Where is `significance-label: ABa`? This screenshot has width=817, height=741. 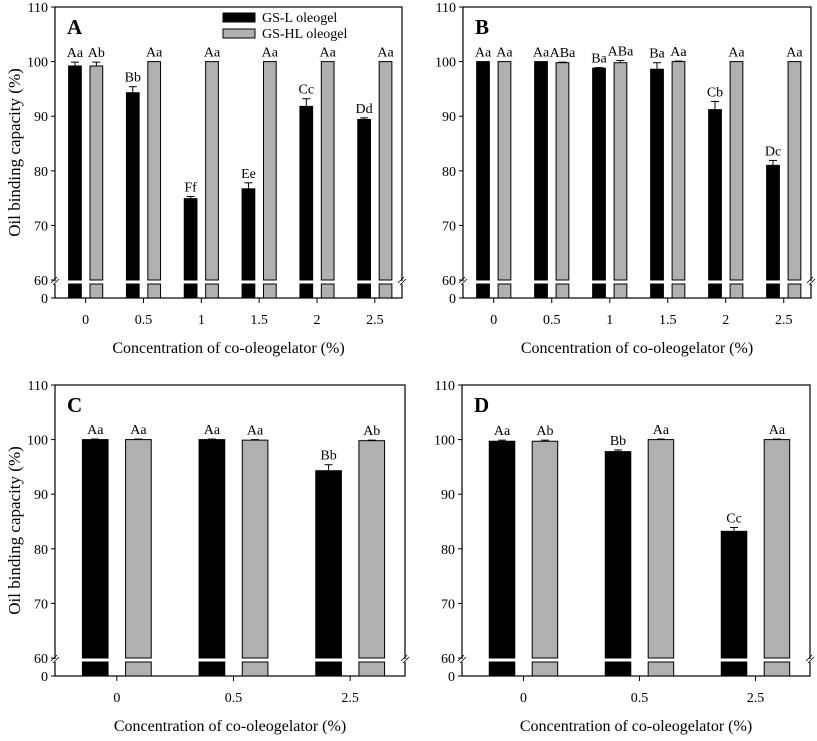 significance-label: ABa is located at coordinates (563, 53).